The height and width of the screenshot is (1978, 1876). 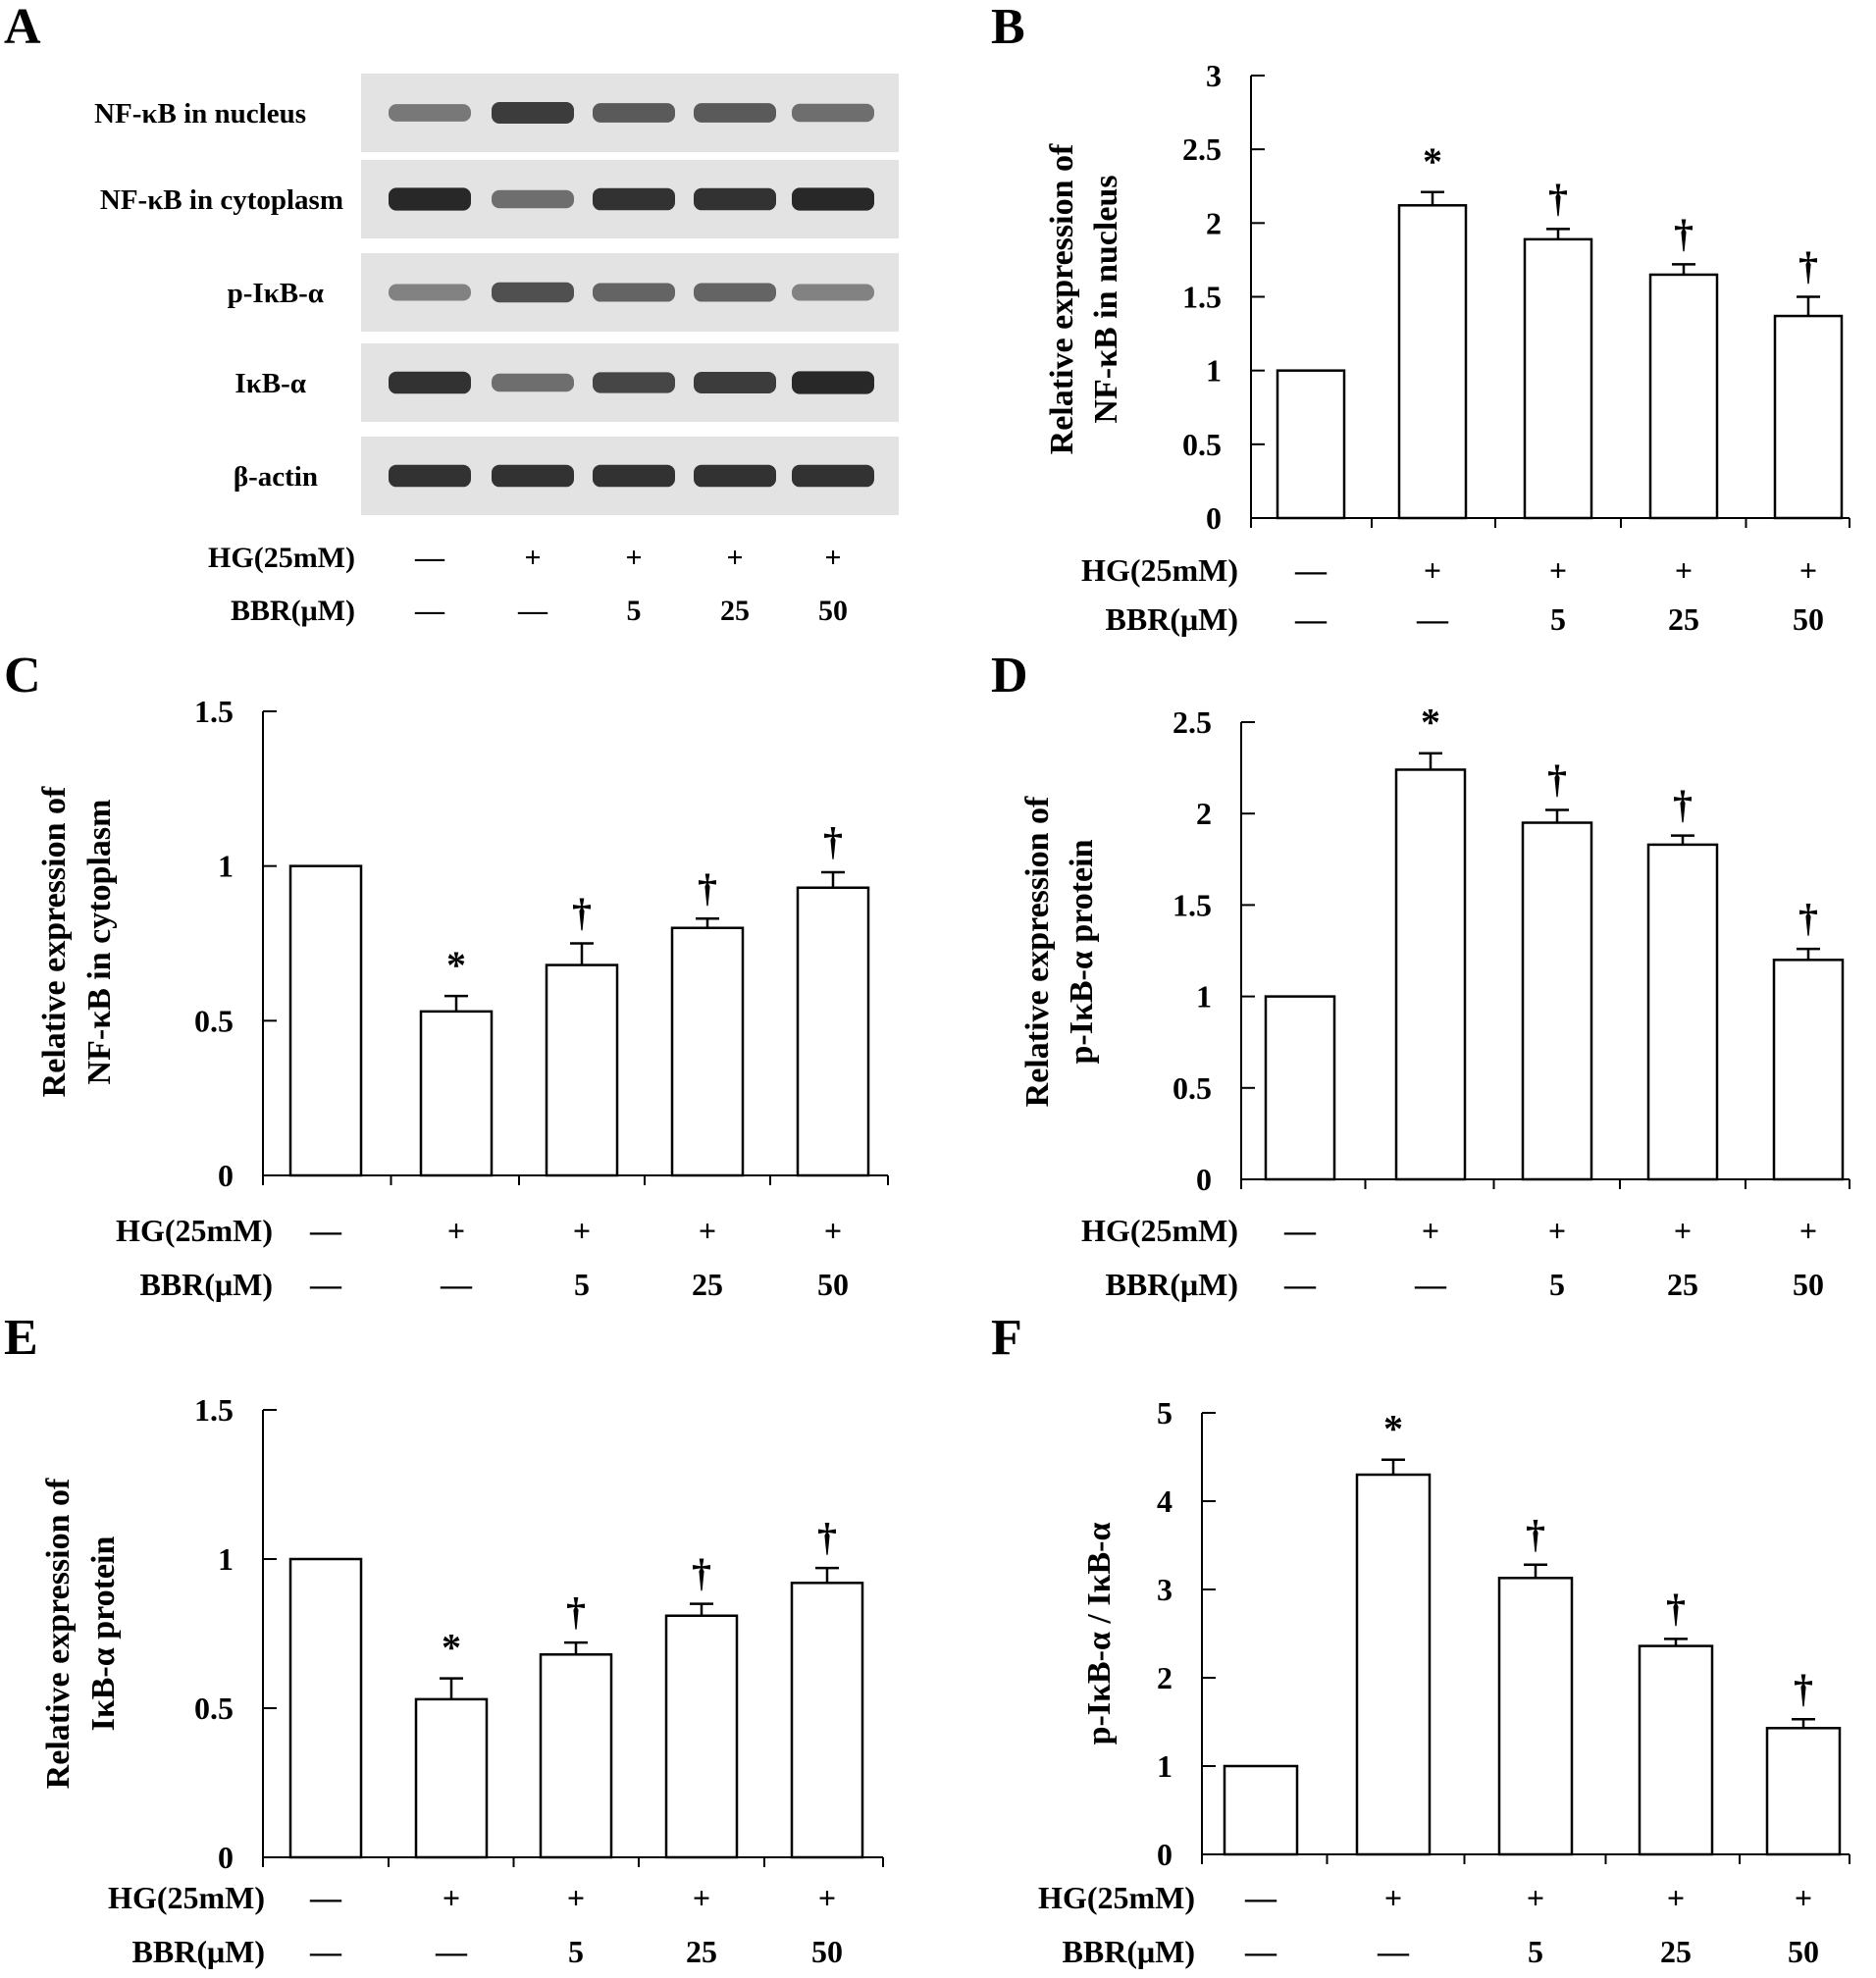 What do you see at coordinates (1009, 675) in the screenshot?
I see `panel-label-d: D` at bounding box center [1009, 675].